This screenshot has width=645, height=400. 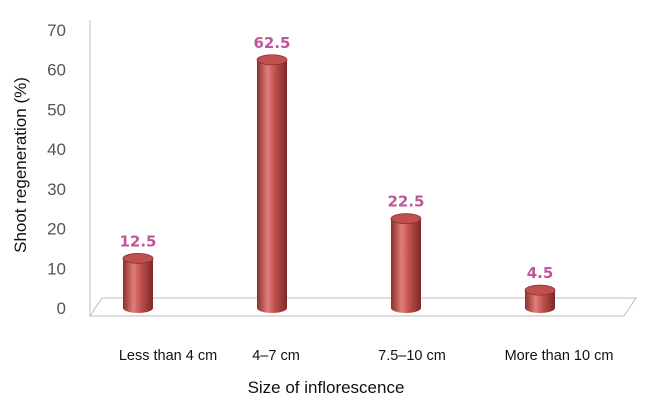 What do you see at coordinates (405, 202) in the screenshot?
I see `data-label: 22.5` at bounding box center [405, 202].